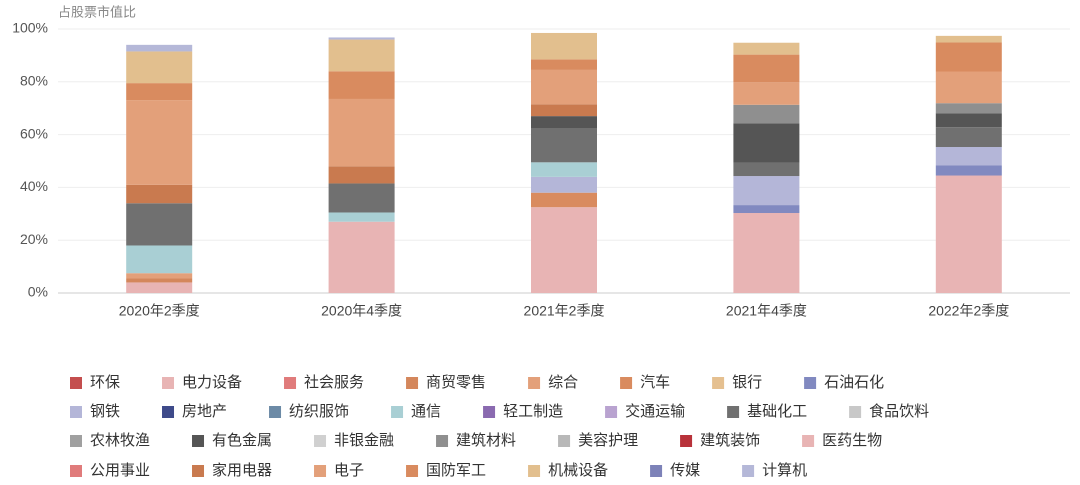  Describe the element at coordinates (899, 411) in the screenshot. I see `legend-label: 食品饮料` at that location.